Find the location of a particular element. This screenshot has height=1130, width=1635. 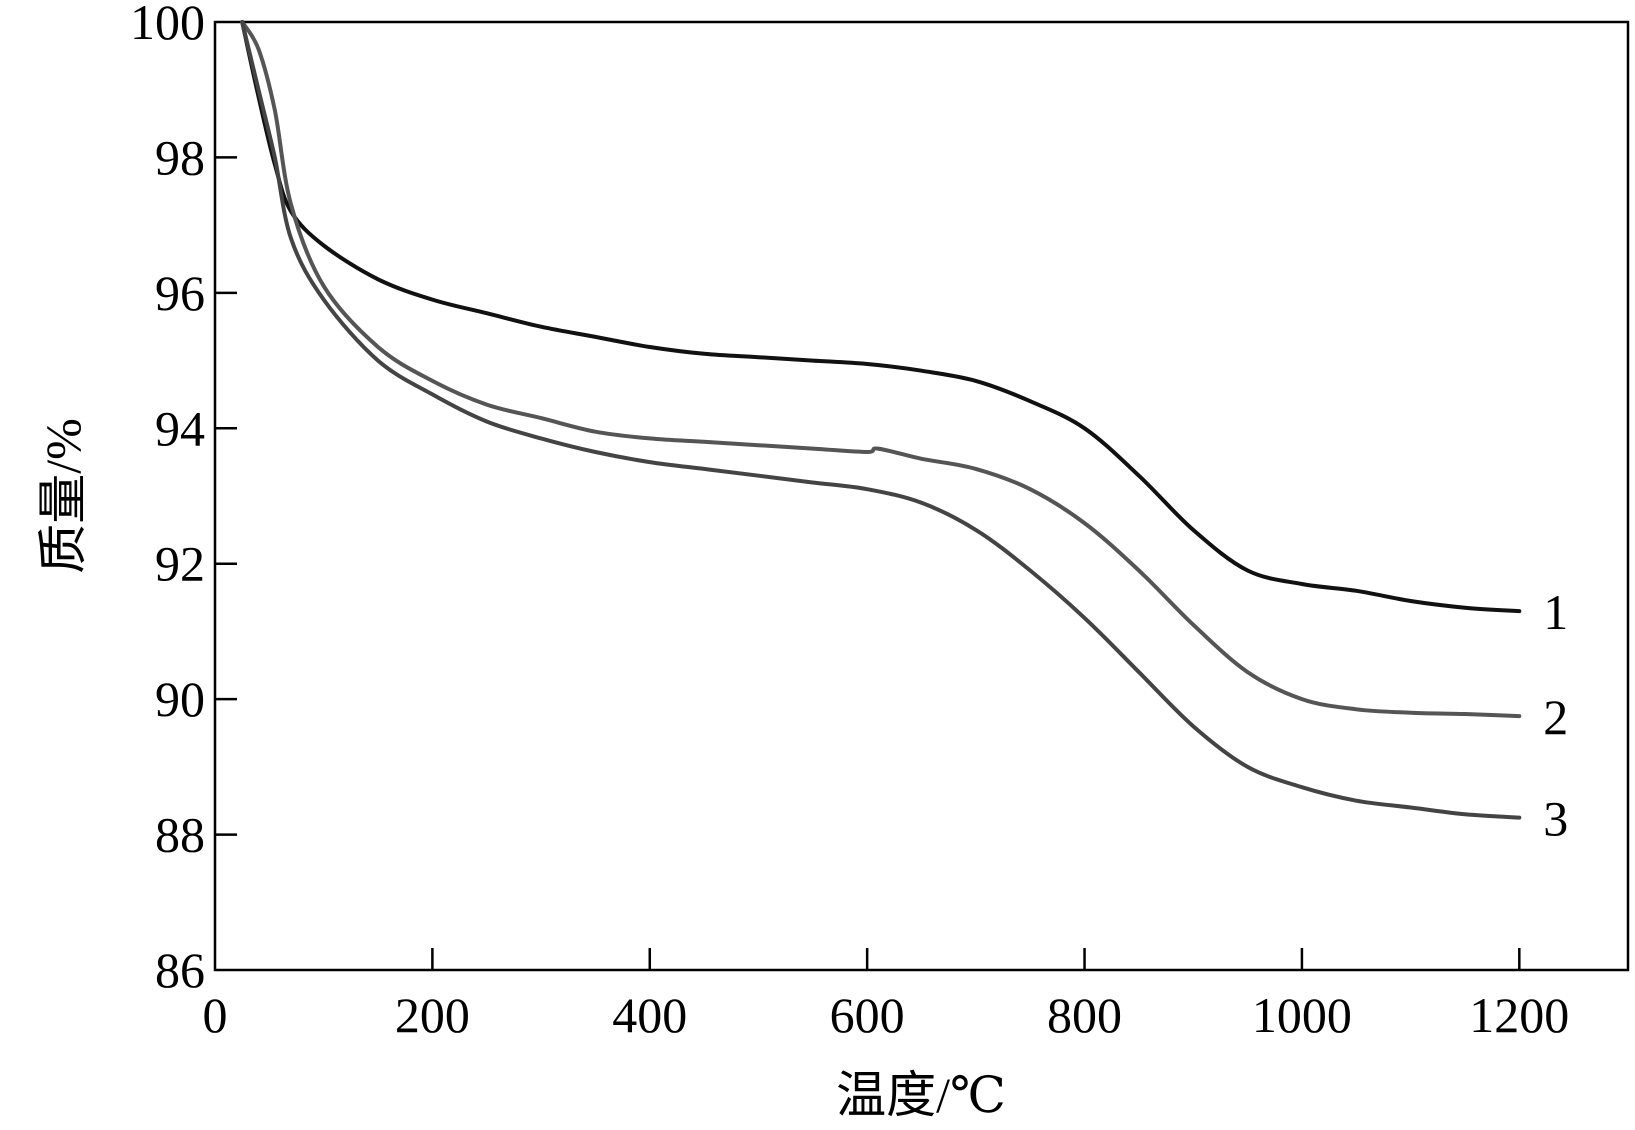

x-tick-label: 600 is located at coordinates (867, 1015).